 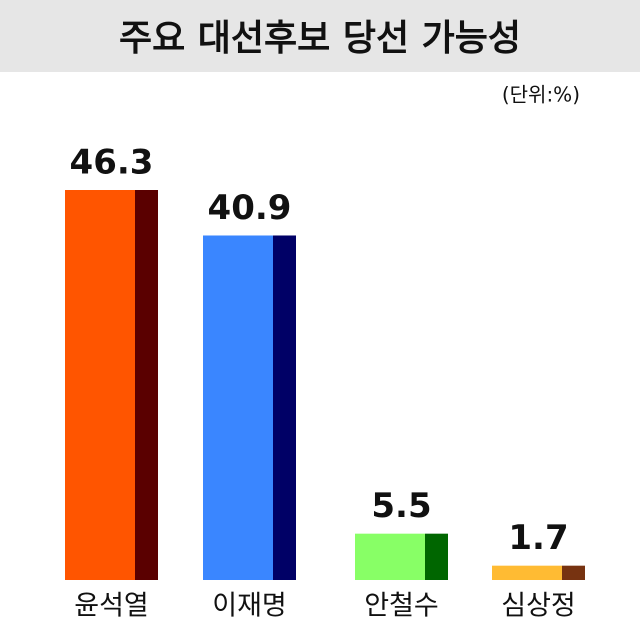 What do you see at coordinates (250, 208) in the screenshot?
I see `value-label: 40.9` at bounding box center [250, 208].